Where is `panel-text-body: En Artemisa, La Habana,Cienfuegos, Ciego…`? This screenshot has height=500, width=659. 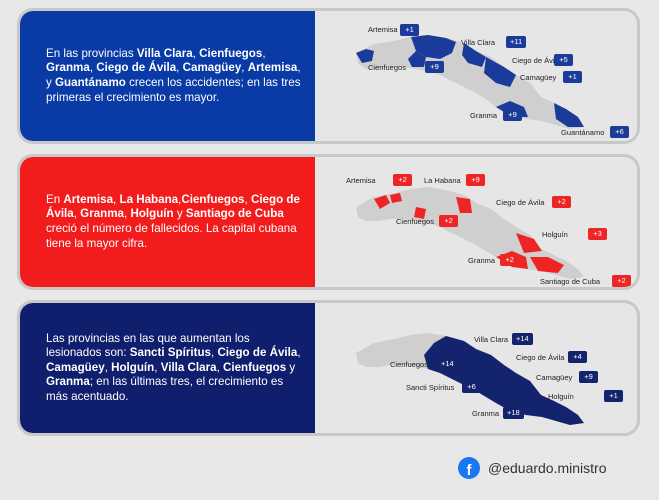 panel-text-body: En Artemisa, La Habana,Cienfuegos, Ciego… is located at coordinates (173, 222).